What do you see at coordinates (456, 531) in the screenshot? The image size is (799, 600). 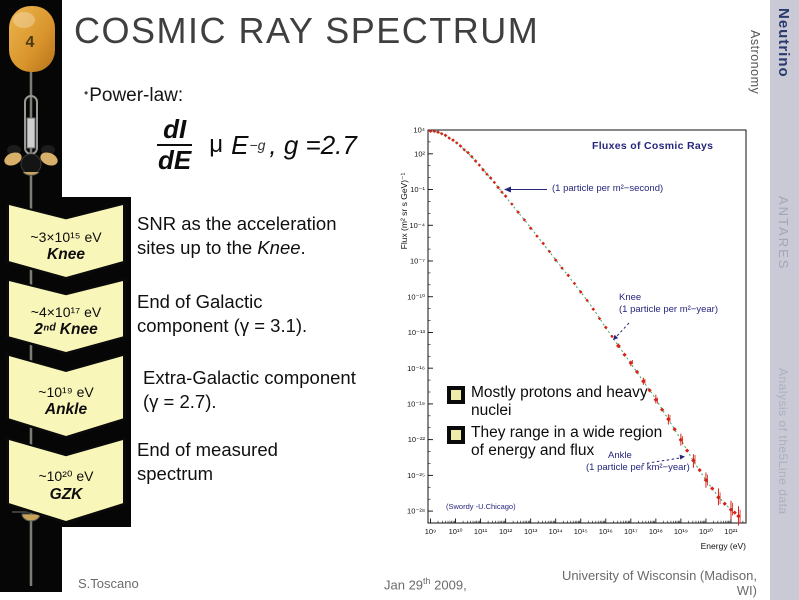 I see `svg-text: 10¹⁰` at bounding box center [456, 531].